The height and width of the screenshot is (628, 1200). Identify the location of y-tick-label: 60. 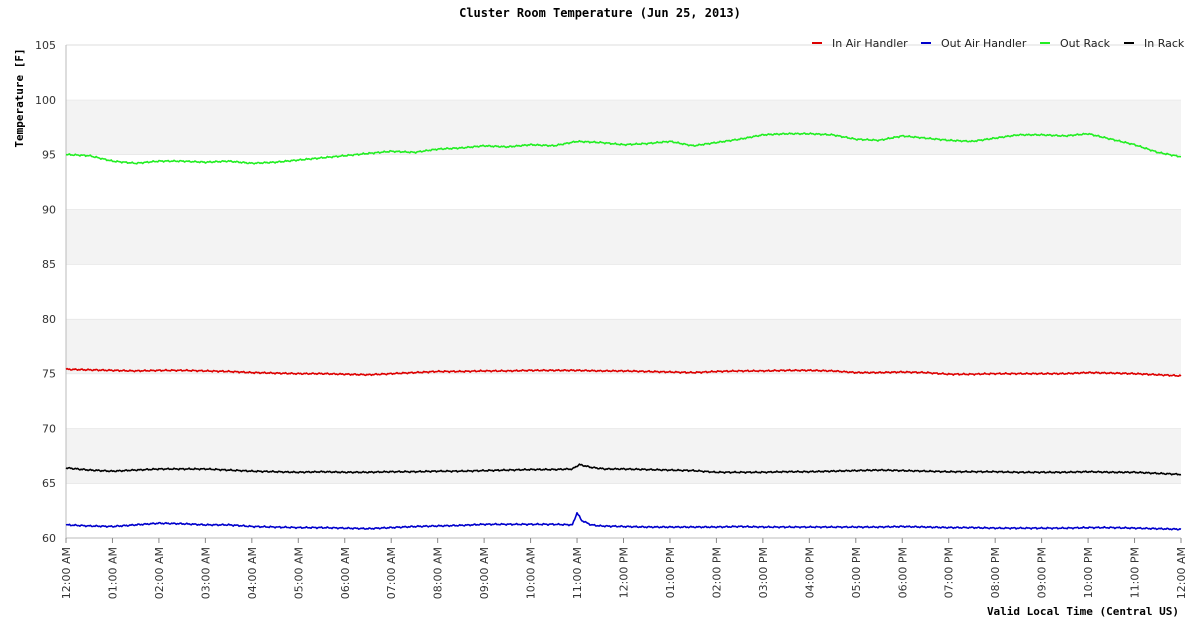
(49, 538).